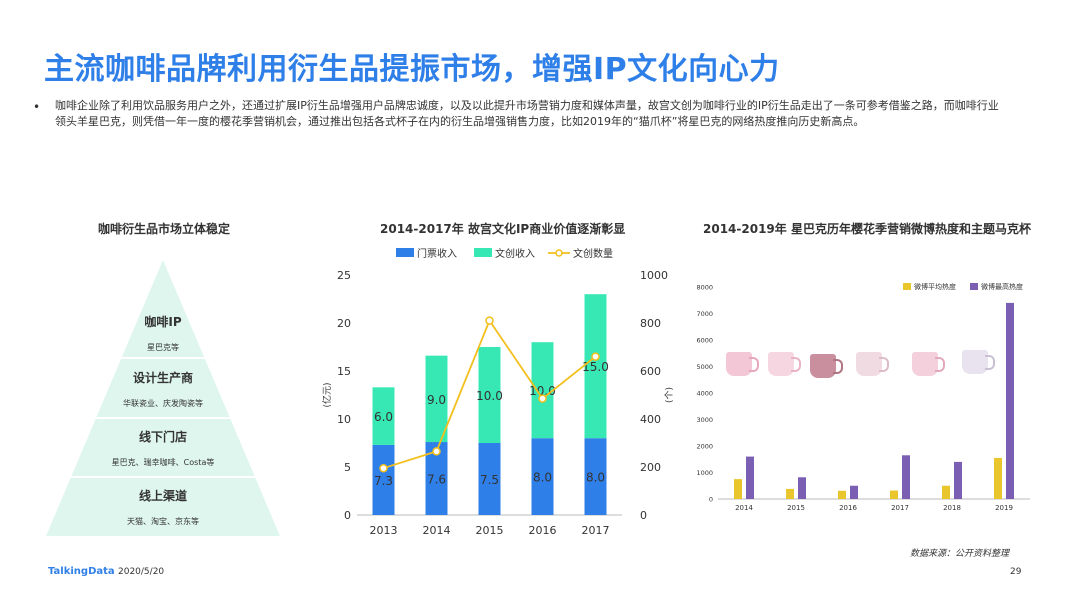  Describe the element at coordinates (704, 314) in the screenshot. I see `y-tick-label: 7000` at that location.